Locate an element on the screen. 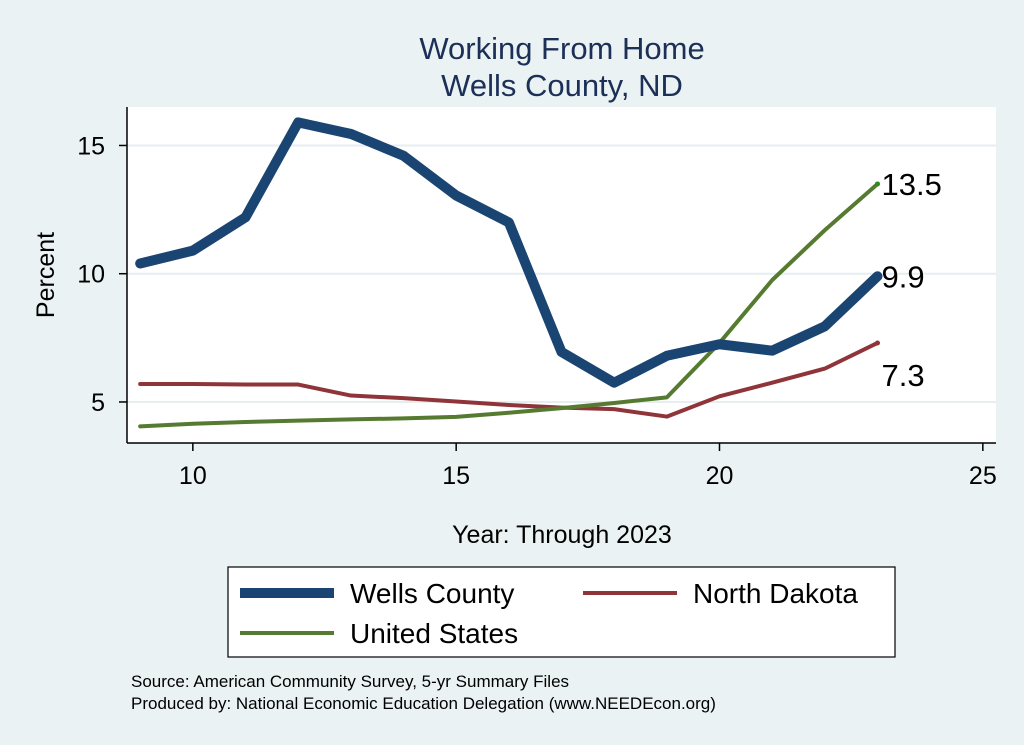 The width and height of the screenshot is (1024, 745). x-tick-label-10: 10 is located at coordinates (193, 476).